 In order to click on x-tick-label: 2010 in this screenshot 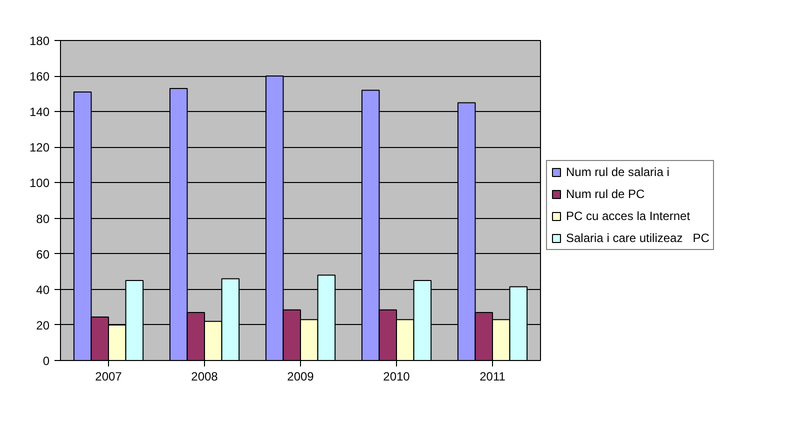, I will do `click(396, 377)`.